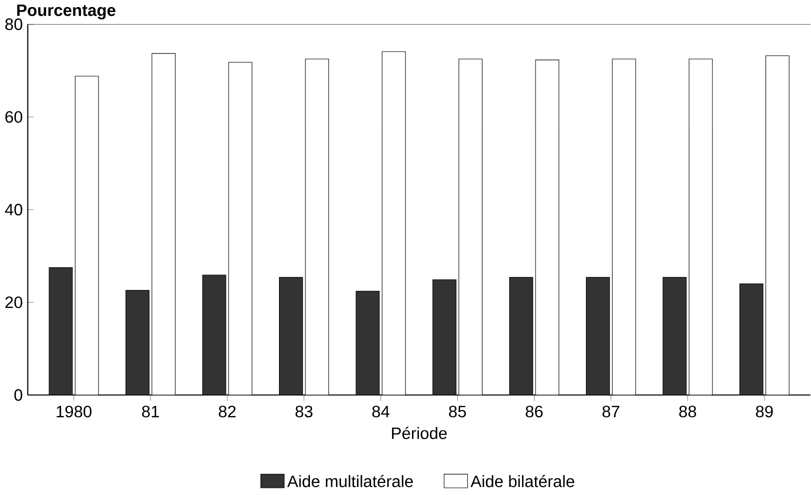  Describe the element at coordinates (522, 481) in the screenshot. I see `legend-label: Aide bilatérale` at that location.